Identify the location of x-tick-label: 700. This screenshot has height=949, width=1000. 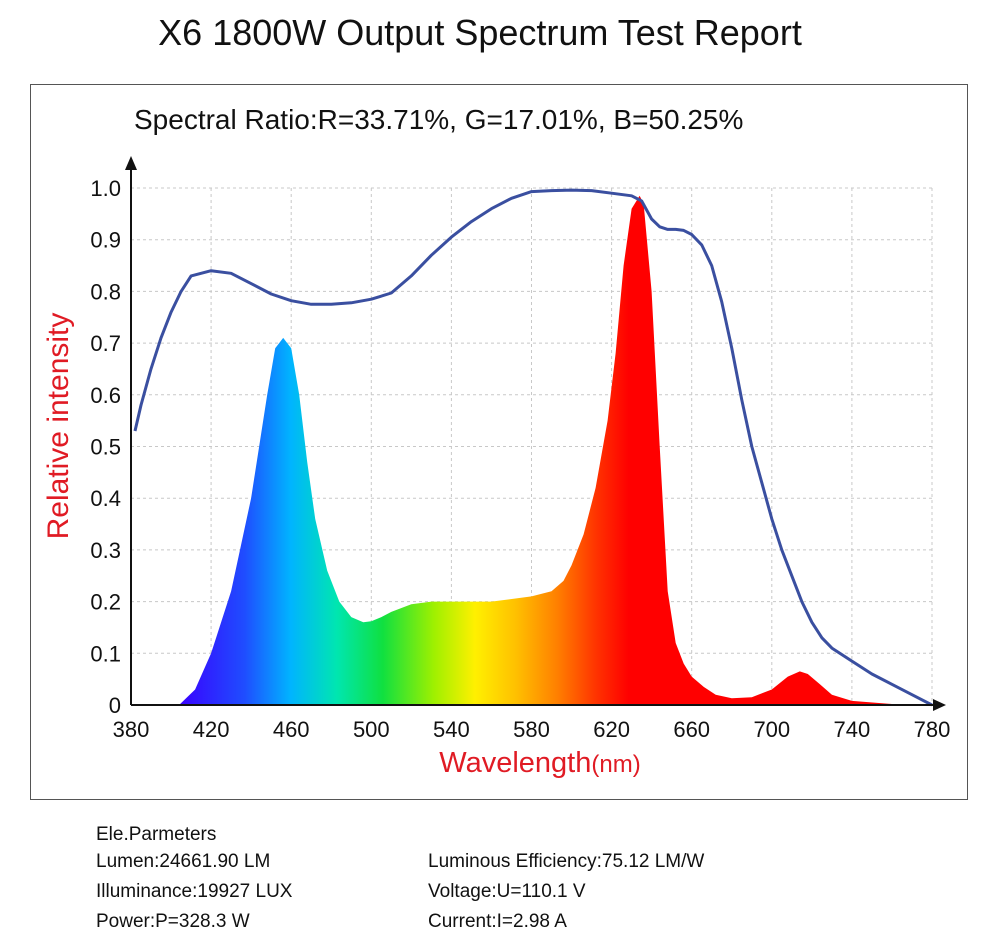
(771, 729).